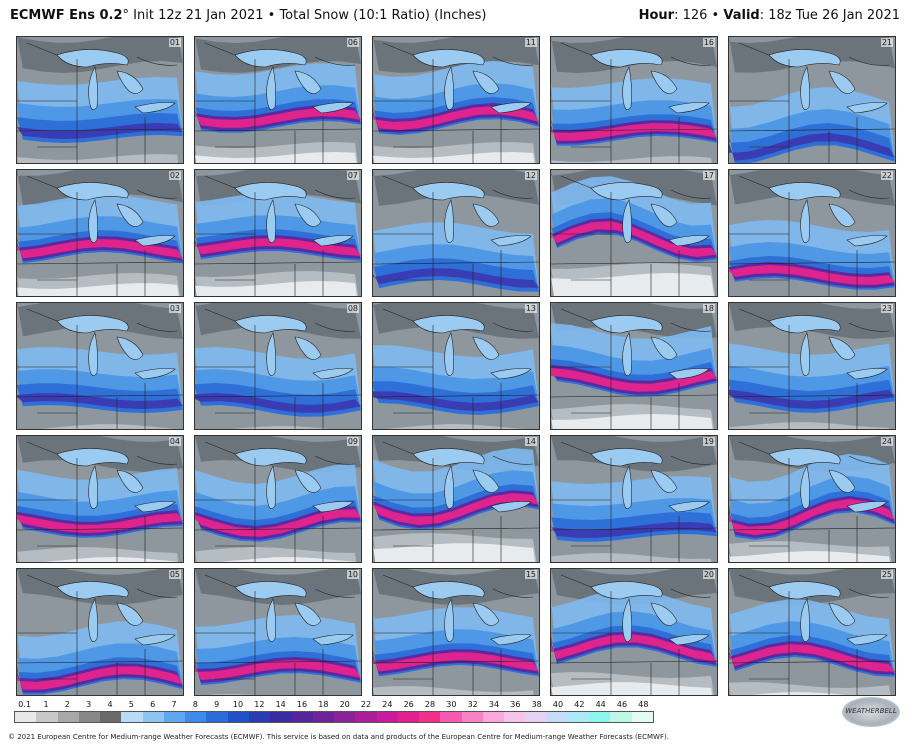 This screenshot has height=750, width=914. Describe the element at coordinates (352, 175) in the screenshot. I see `member-number: 07` at that location.